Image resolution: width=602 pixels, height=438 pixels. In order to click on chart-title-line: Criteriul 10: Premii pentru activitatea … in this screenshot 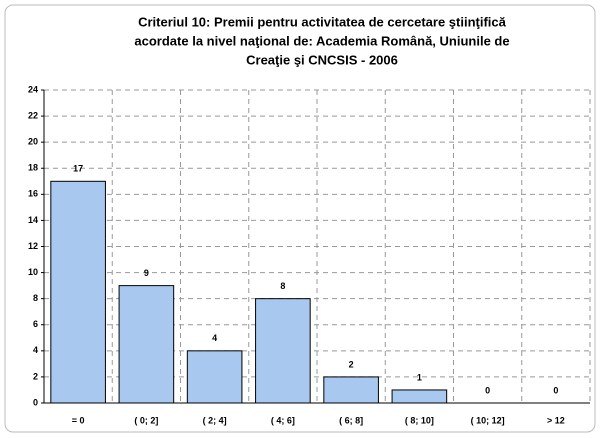, I will do `click(322, 21)`.